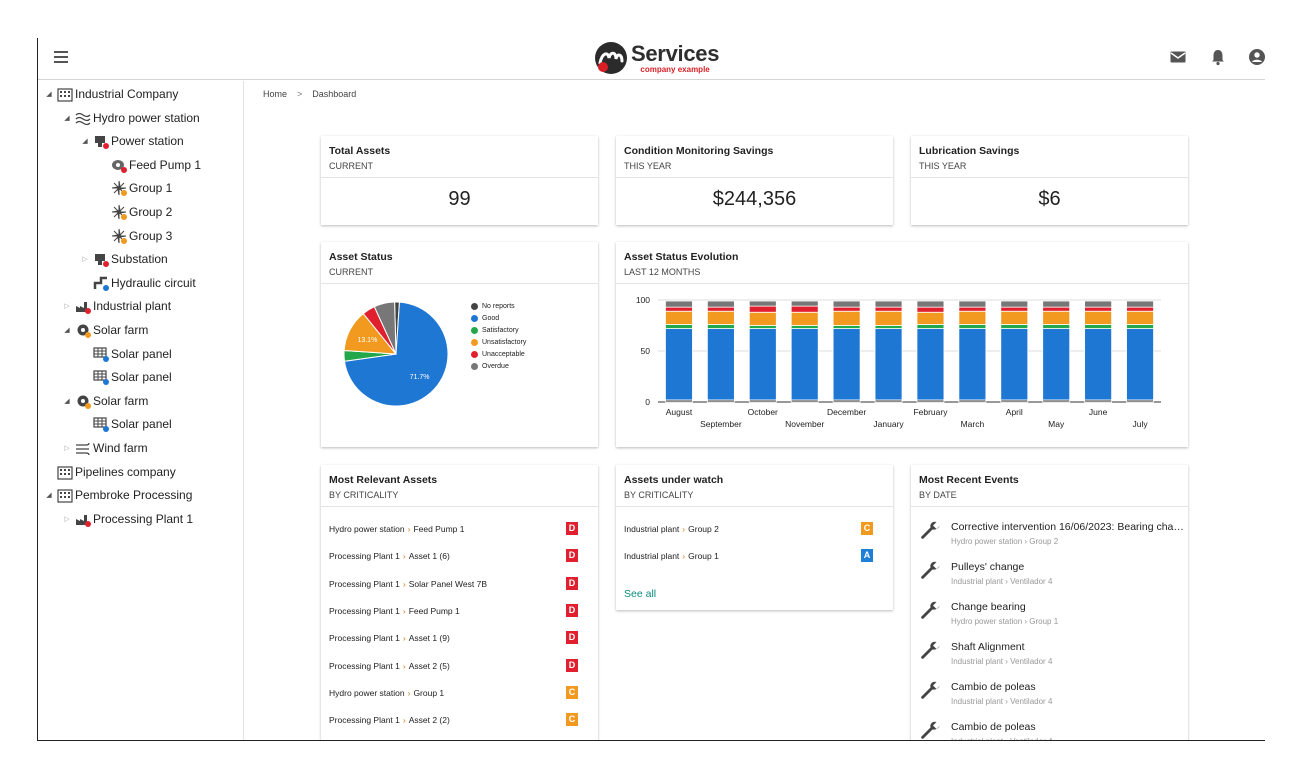  I want to click on bell-icon, so click(1218, 57).